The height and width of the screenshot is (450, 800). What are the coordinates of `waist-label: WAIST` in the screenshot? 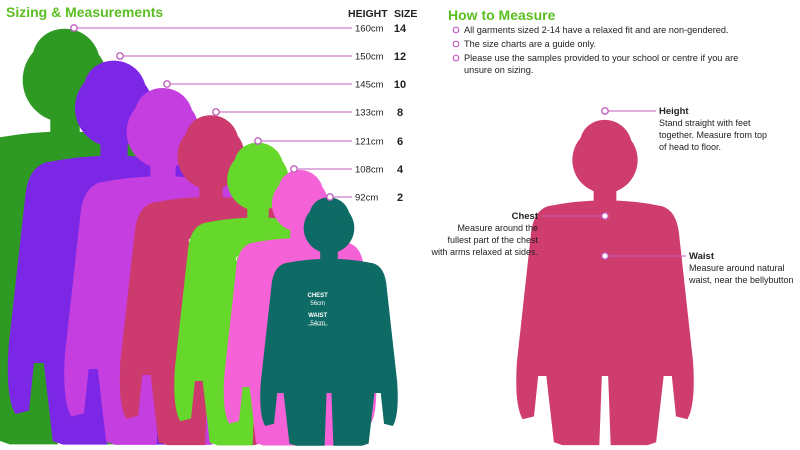 It's located at (317, 316).